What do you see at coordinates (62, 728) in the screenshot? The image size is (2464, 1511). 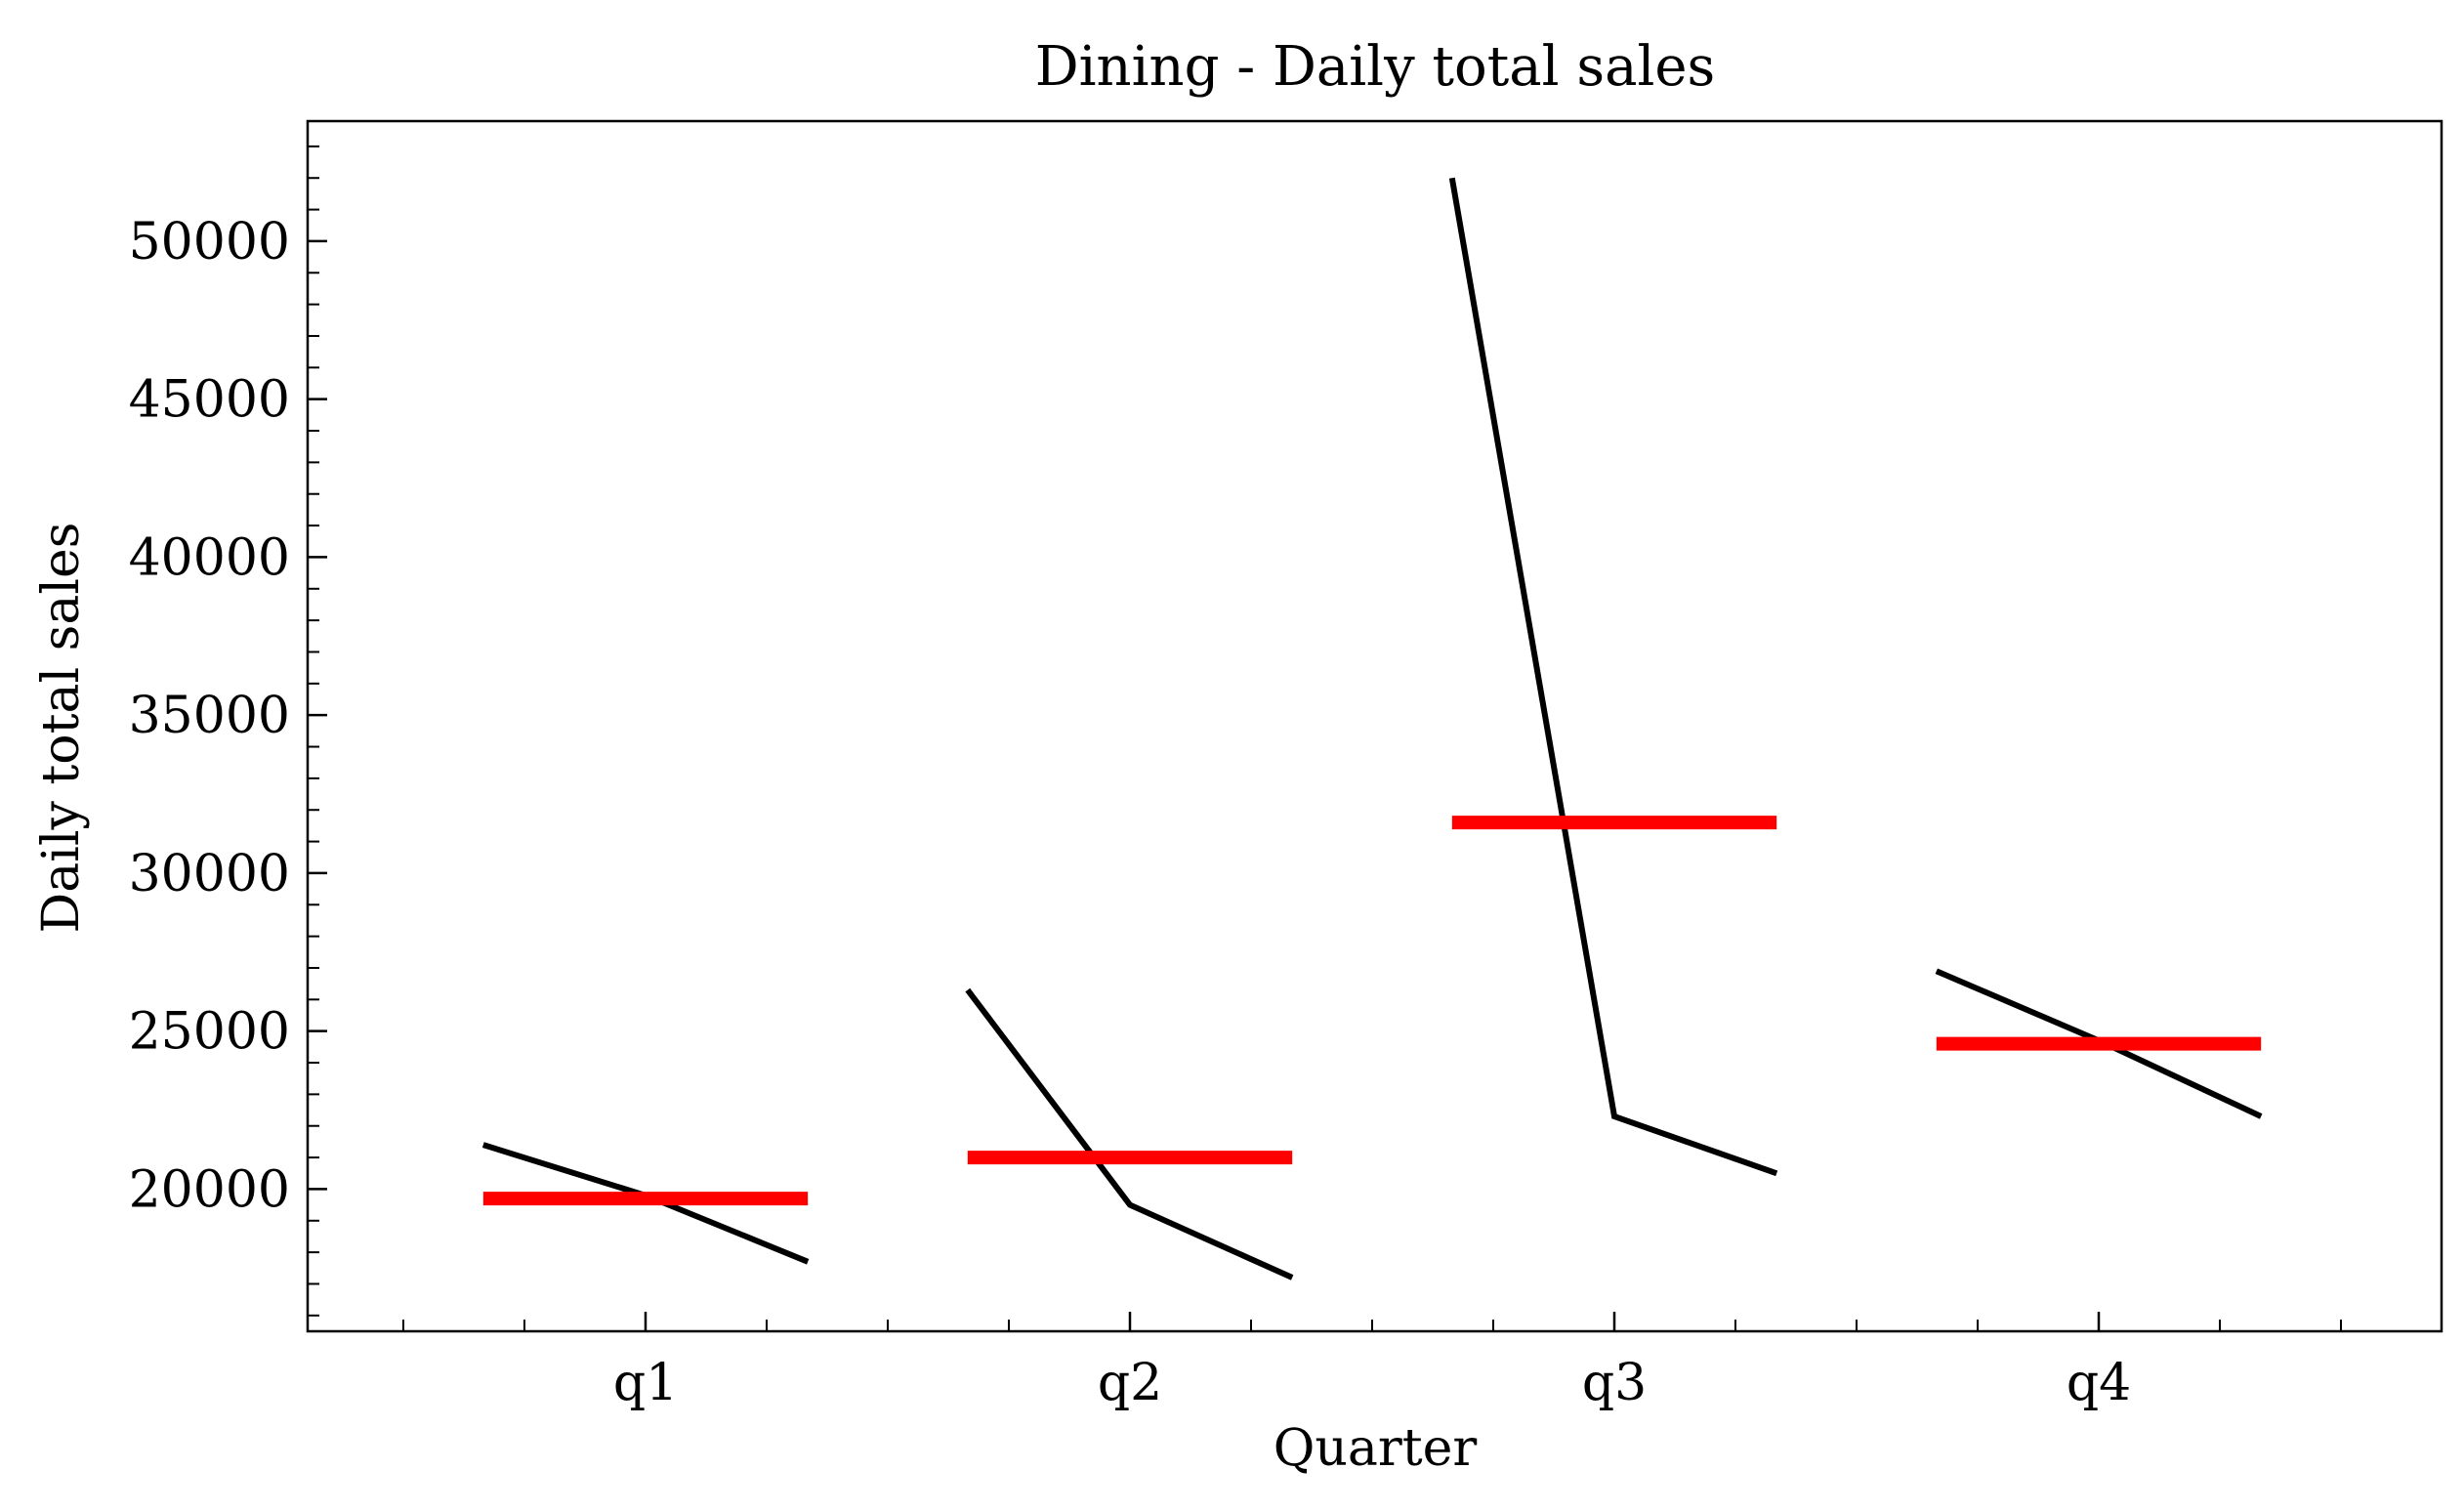 I see `y-axis-label: Daily total sales` at bounding box center [62, 728].